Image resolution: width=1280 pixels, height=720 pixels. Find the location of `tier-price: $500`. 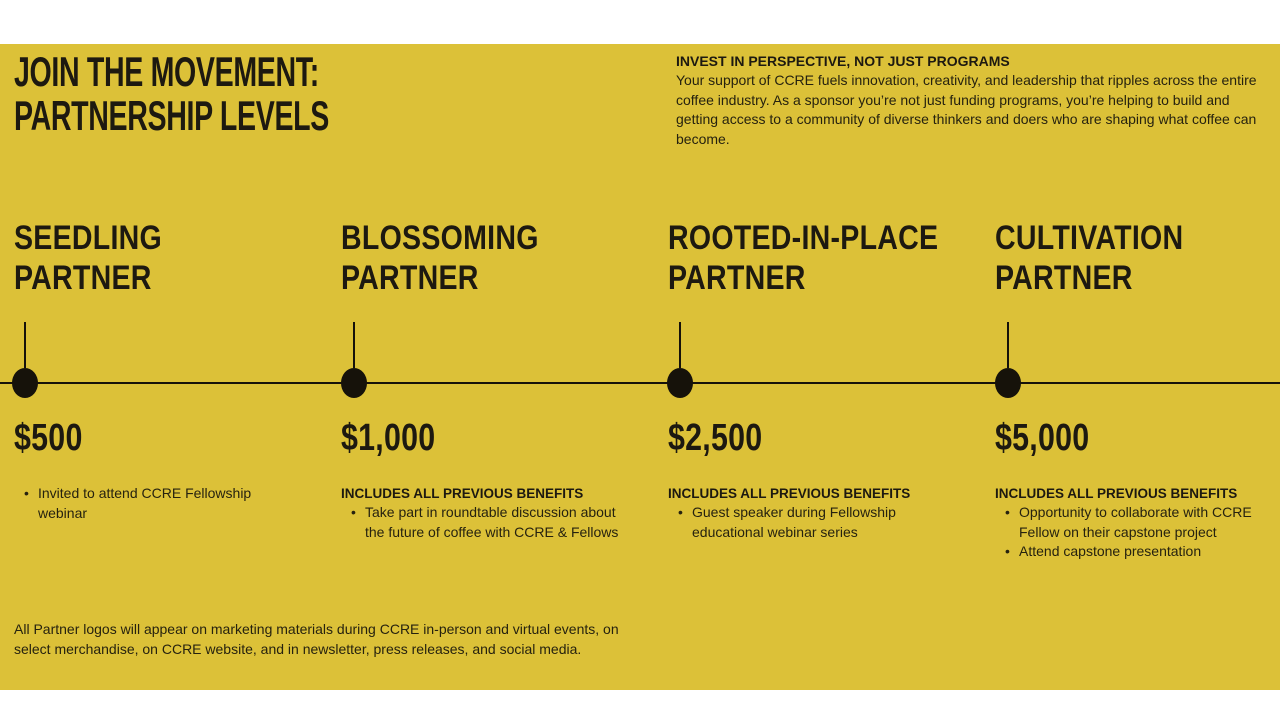

tier-price: $500 is located at coordinates (48, 438).